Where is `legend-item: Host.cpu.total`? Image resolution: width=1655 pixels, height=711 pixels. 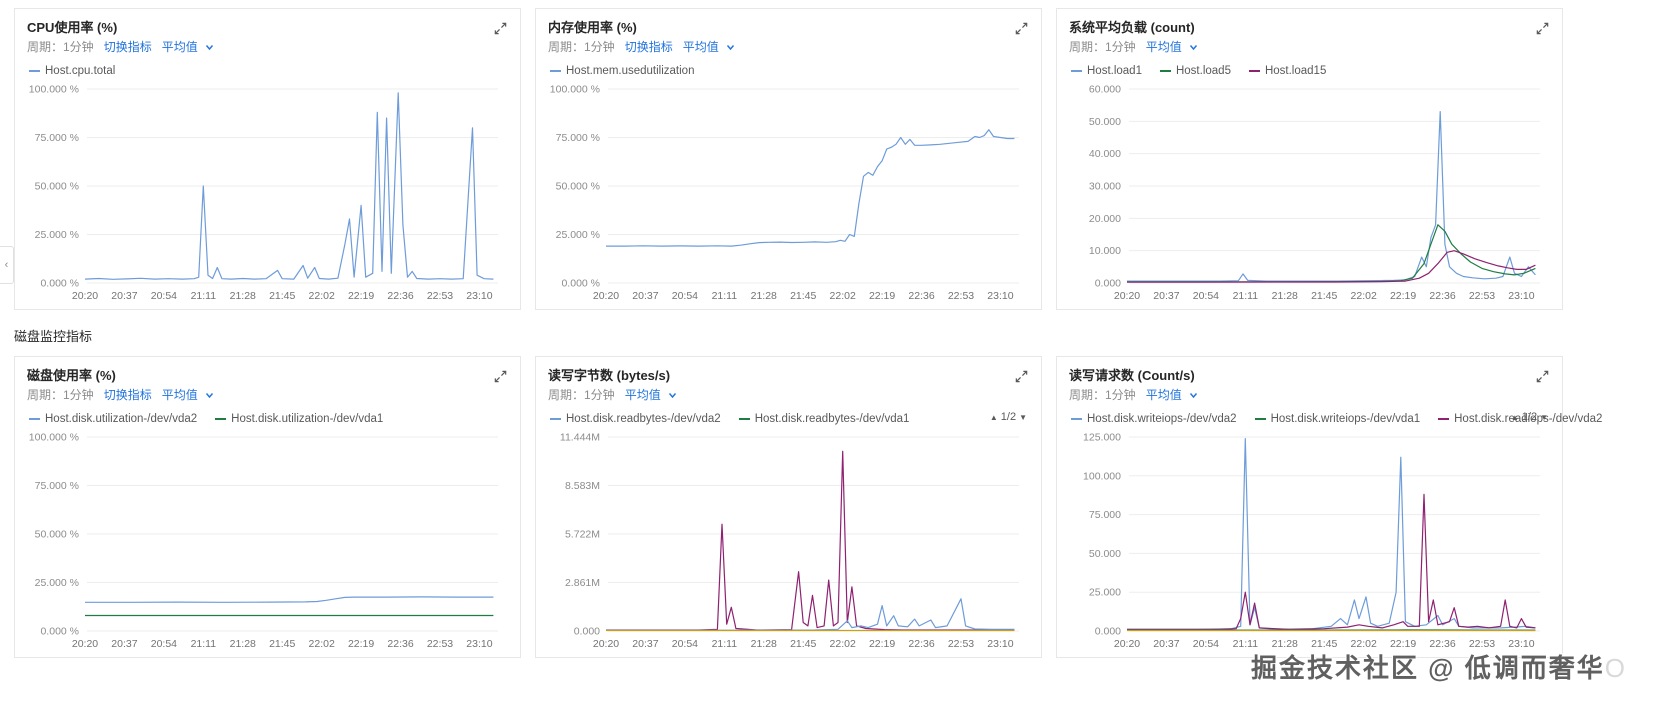
legend-item: Host.cpu.total is located at coordinates (72, 71).